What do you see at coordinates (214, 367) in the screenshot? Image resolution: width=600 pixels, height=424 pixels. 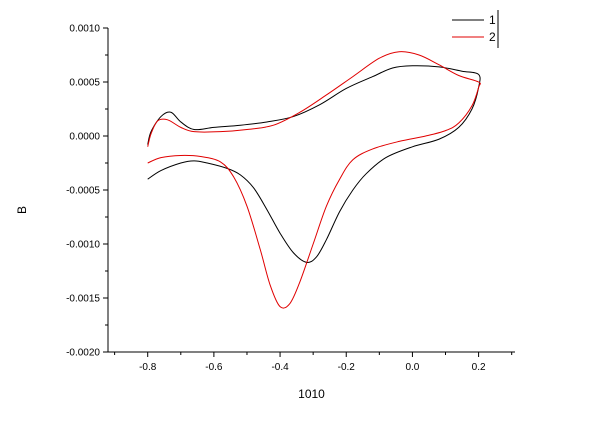 I see `x-tick-label: -0.6` at bounding box center [214, 367].